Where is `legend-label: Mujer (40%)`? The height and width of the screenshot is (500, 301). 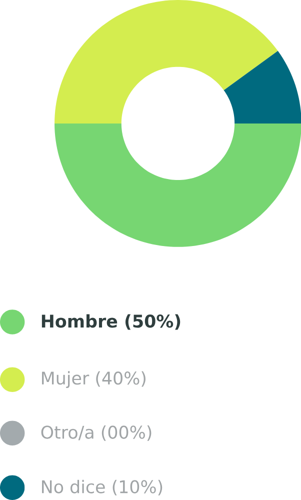
legend-label: Mujer (40%) is located at coordinates (94, 379).